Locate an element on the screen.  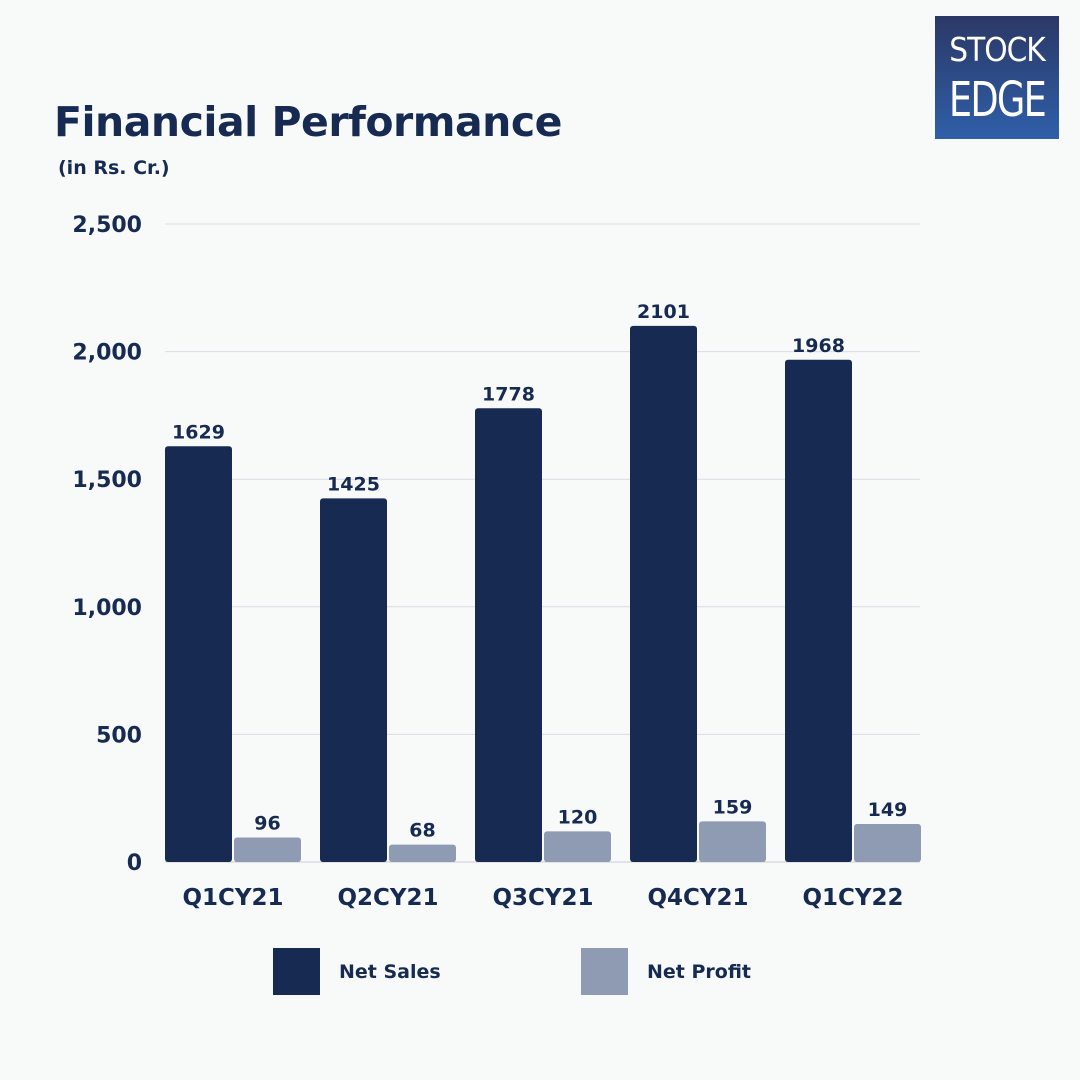
logo-line2: EDGE is located at coordinates (997, 100).